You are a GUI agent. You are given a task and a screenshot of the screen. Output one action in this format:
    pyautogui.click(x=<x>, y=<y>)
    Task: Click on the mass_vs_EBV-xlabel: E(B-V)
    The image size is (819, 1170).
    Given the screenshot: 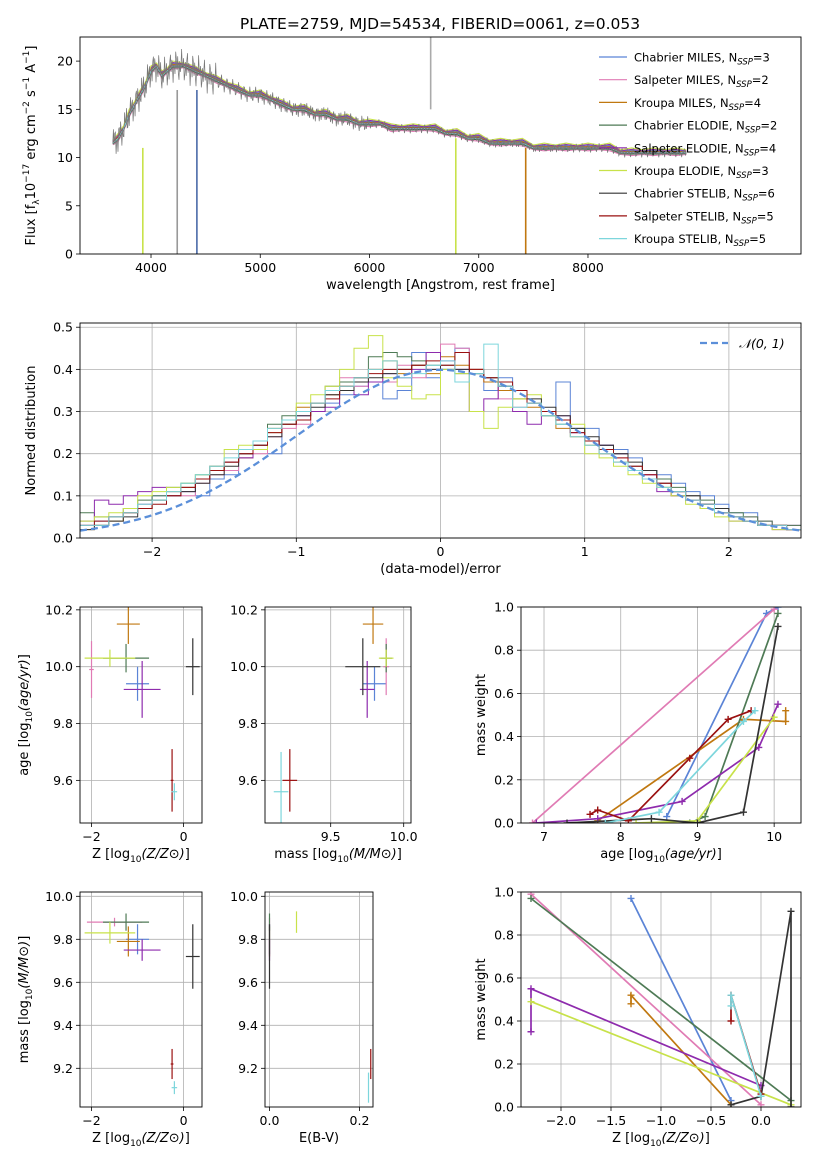 What is the action you would take?
    pyautogui.click(x=319, y=1138)
    